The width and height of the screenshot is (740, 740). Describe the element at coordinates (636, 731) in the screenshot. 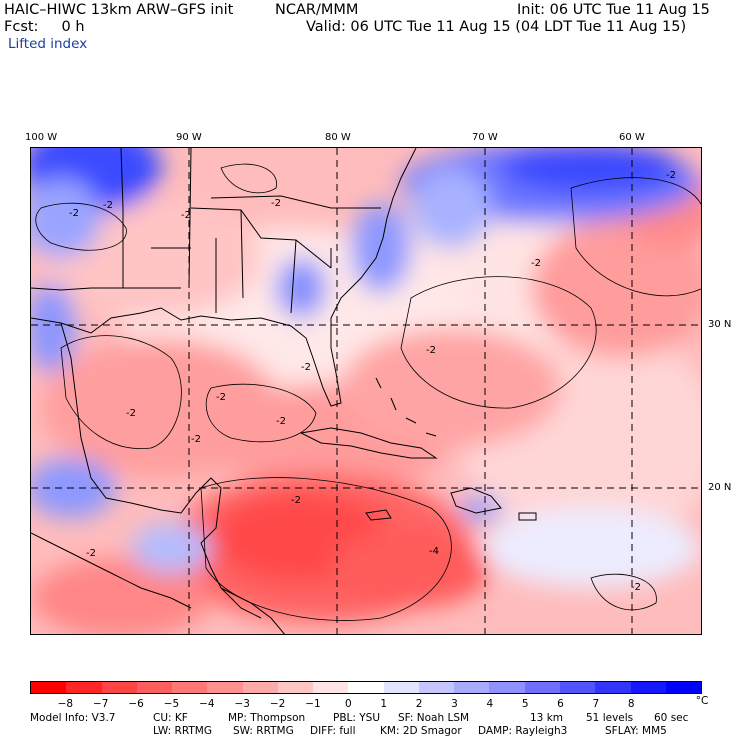

I see `surface-layer: SFLAY: MM5` at that location.